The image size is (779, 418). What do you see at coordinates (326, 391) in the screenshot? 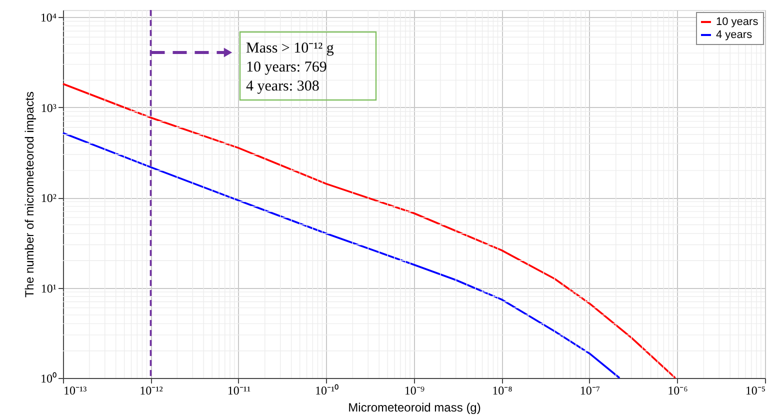
I see `x-tick-label: 10⁻¹⁰` at bounding box center [326, 391].